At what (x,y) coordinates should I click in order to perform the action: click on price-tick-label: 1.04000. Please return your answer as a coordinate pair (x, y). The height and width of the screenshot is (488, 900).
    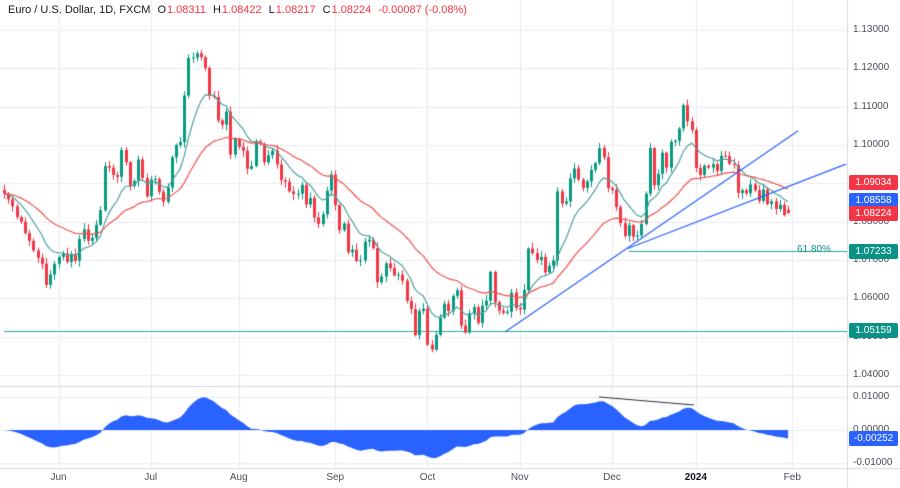
    Looking at the image, I should click on (871, 374).